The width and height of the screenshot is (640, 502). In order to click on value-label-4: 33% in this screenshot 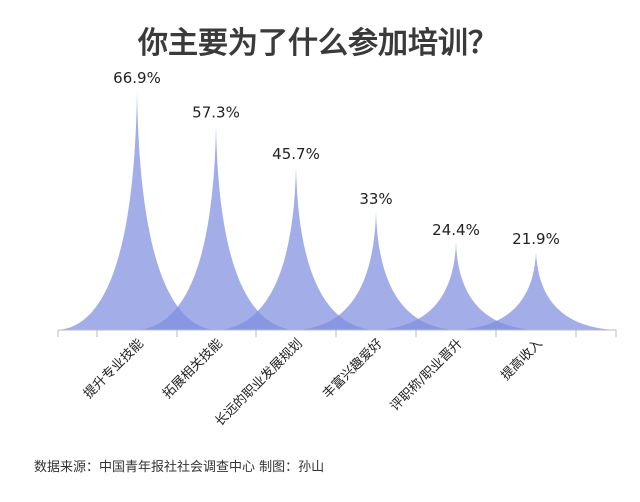, I will do `click(375, 199)`.